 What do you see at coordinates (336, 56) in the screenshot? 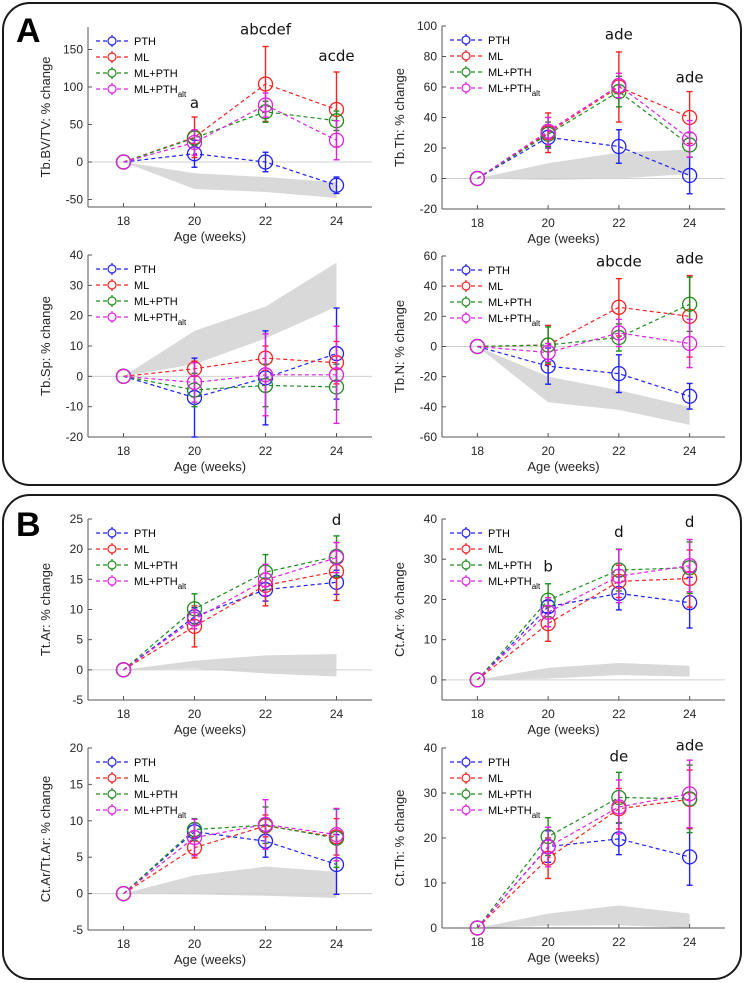
I see `significance-label: acde` at bounding box center [336, 56].